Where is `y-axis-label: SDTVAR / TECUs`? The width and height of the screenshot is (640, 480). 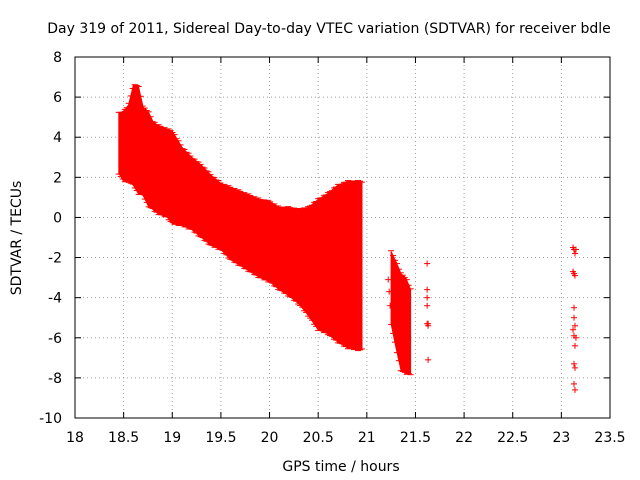 y-axis-label: SDTVAR / TECUs is located at coordinates (17, 238).